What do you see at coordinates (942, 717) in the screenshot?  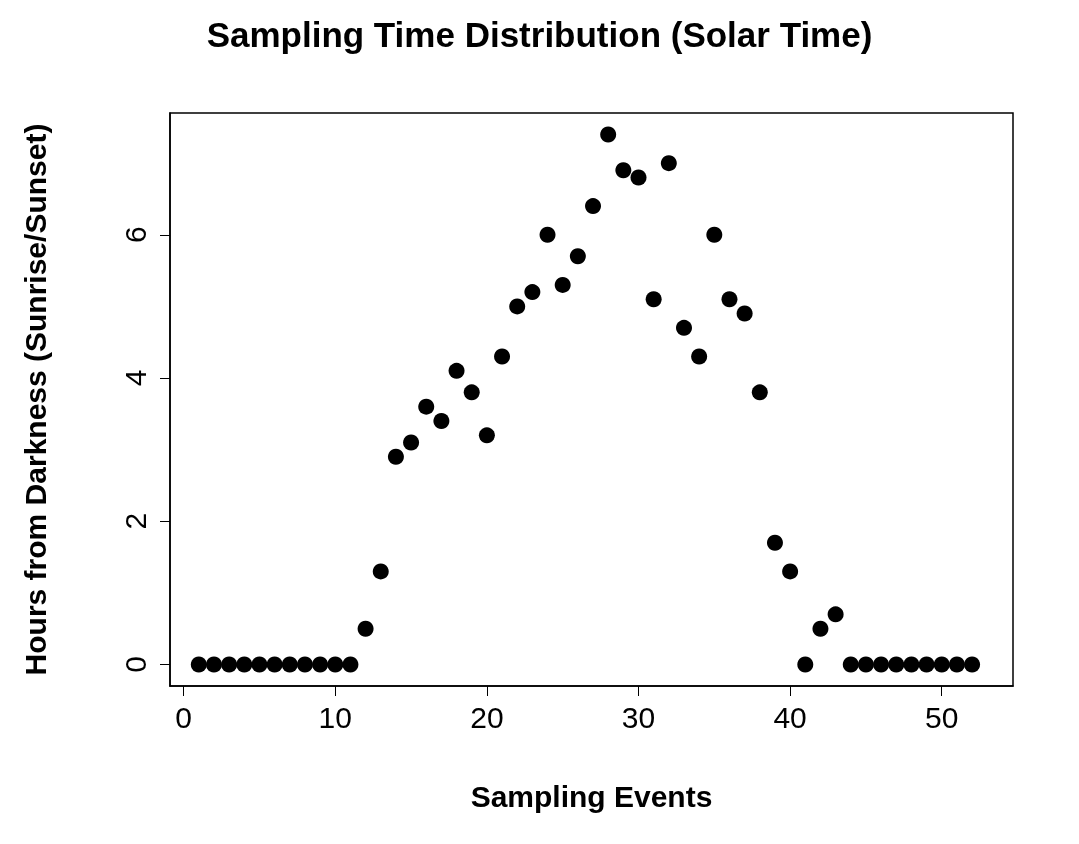 I see `x-tick-label: 50` at bounding box center [942, 717].